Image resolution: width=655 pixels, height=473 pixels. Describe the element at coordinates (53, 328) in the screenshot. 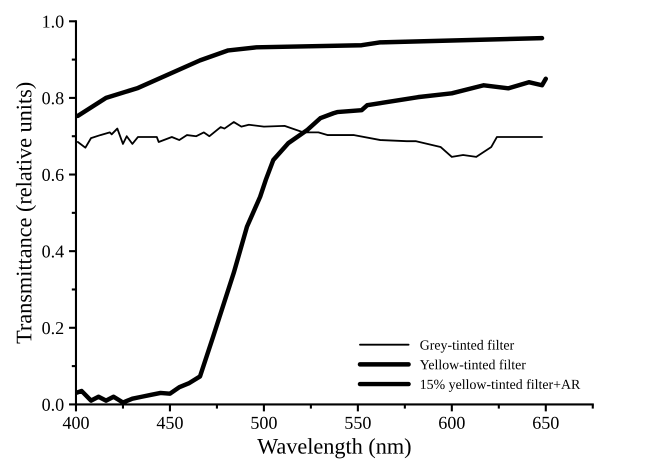

I see `y-tick-label: 0.2` at that location.